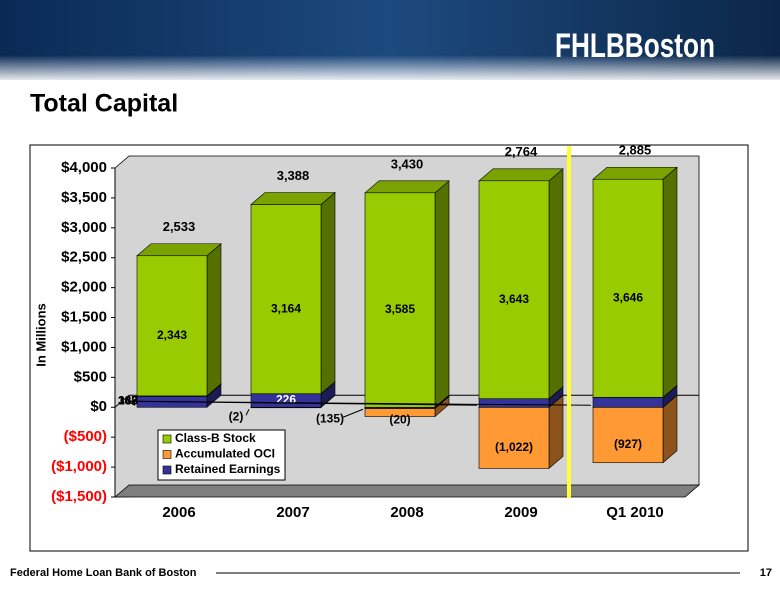 The width and height of the screenshot is (780, 590). I want to click on data-label: 166, so click(128, 400).